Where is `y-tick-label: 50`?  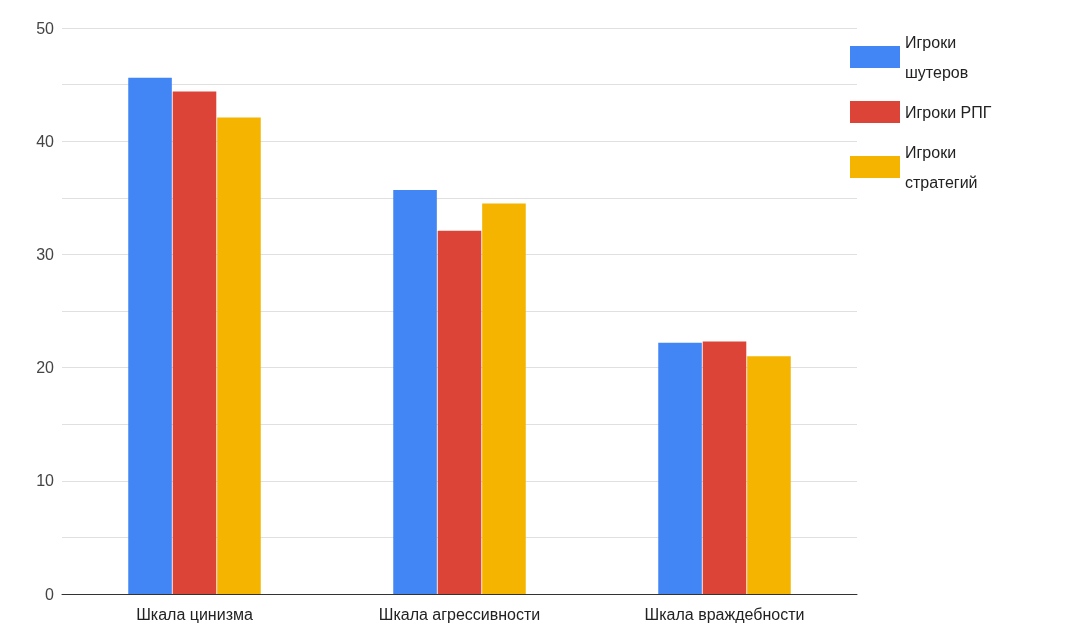
y-tick-label: 50 is located at coordinates (45, 28).